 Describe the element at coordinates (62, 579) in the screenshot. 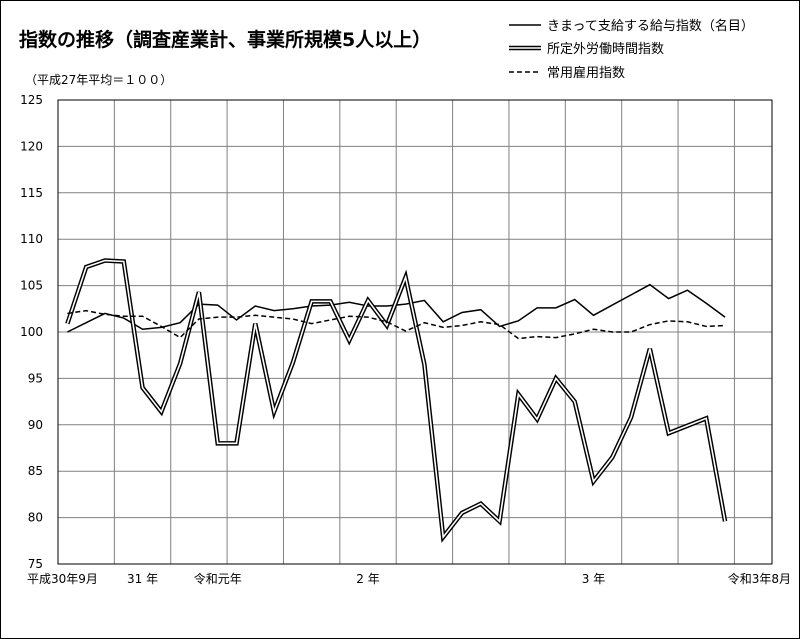

I see `x-tick-label: 平成30年9月` at that location.